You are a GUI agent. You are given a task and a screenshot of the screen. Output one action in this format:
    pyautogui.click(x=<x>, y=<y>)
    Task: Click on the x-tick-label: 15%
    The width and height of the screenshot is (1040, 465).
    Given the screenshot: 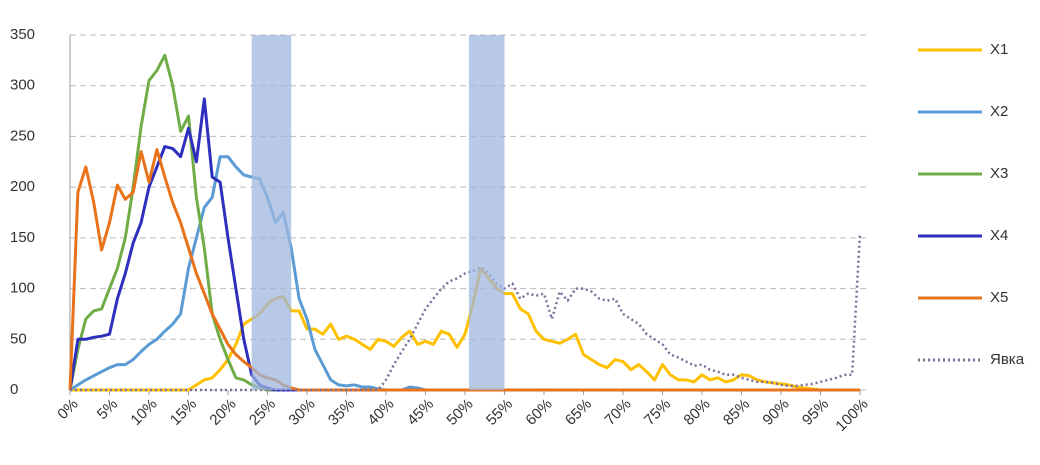 What is the action you would take?
    pyautogui.click(x=183, y=412)
    